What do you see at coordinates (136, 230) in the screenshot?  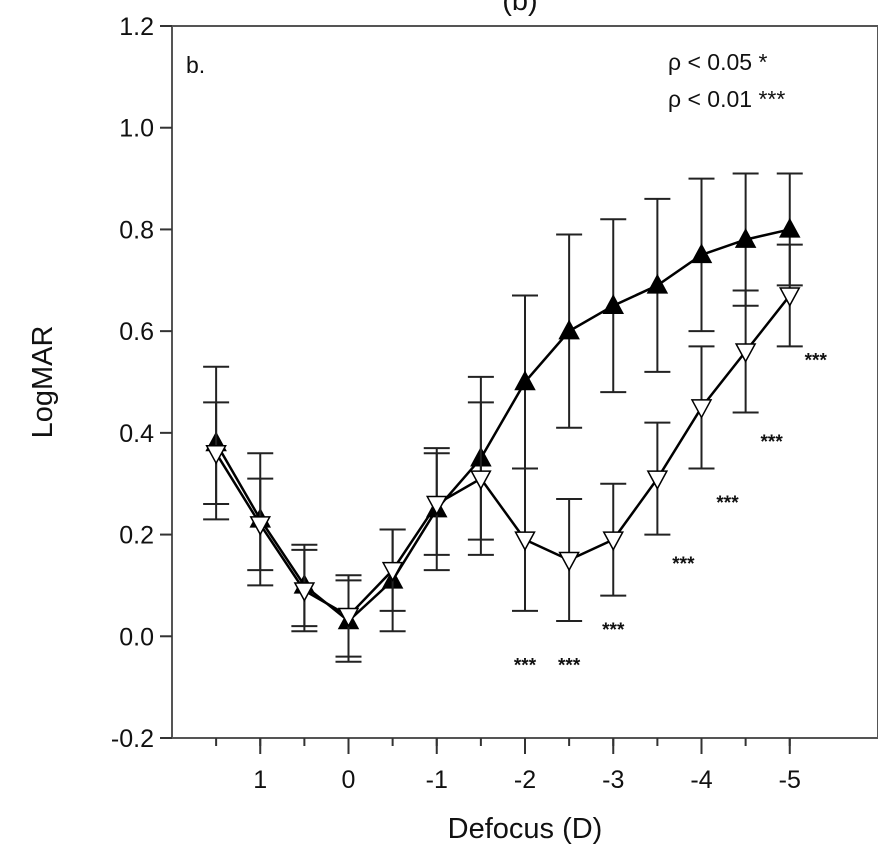 I see `y-tick-label: 0.8` at bounding box center [136, 230].